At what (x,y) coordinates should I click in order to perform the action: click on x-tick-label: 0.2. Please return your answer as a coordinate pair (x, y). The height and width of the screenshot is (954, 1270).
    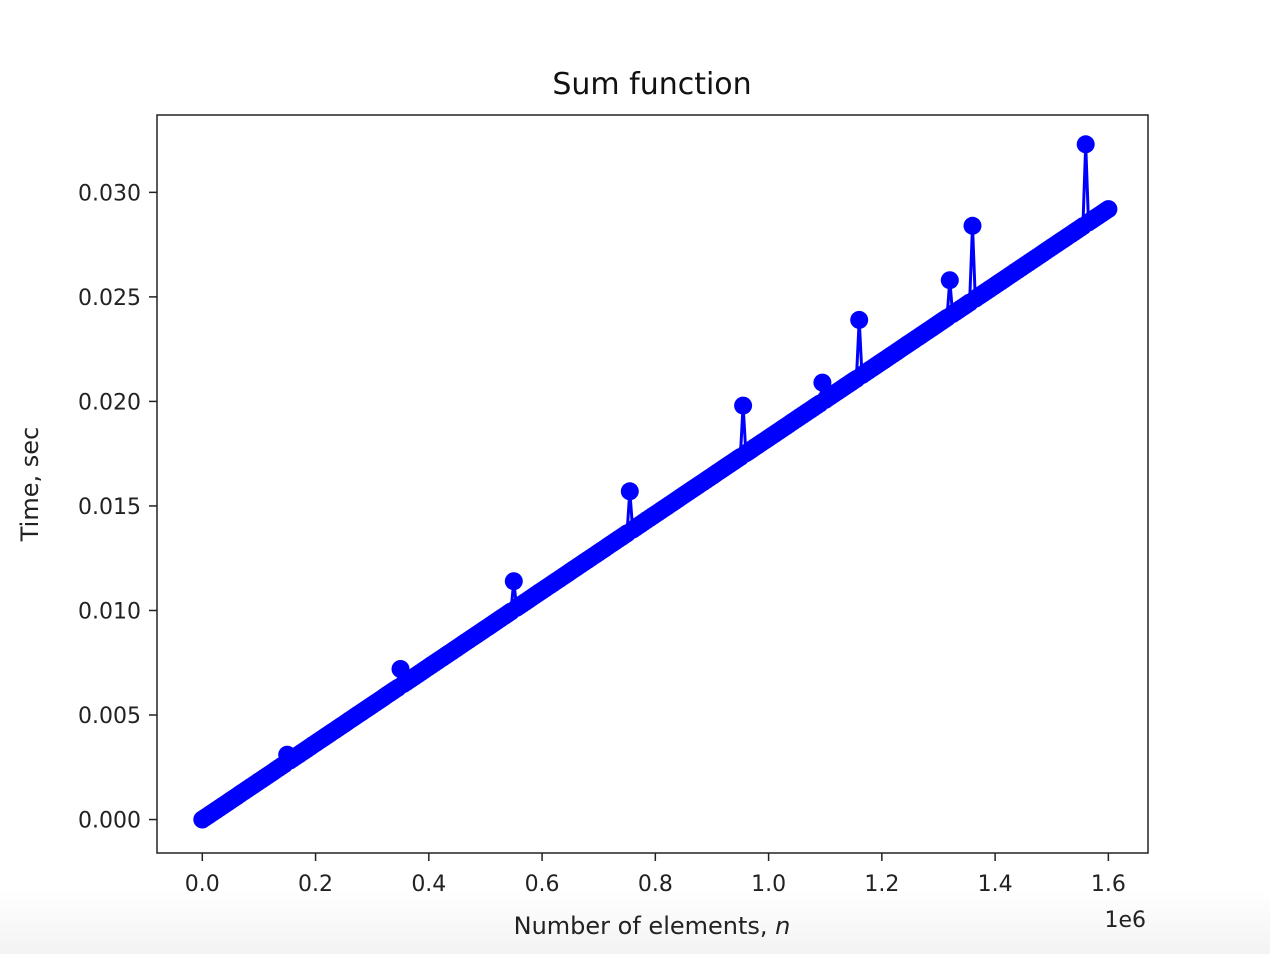
    Looking at the image, I should click on (315, 884).